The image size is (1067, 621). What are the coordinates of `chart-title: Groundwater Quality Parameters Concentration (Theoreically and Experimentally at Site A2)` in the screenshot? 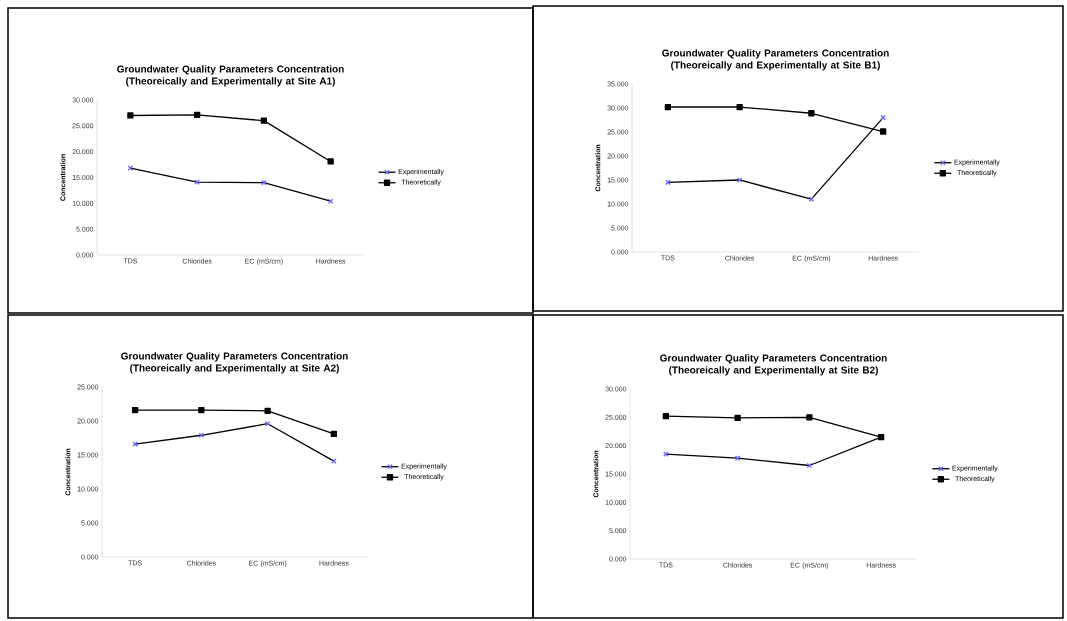 It's located at (234, 363).